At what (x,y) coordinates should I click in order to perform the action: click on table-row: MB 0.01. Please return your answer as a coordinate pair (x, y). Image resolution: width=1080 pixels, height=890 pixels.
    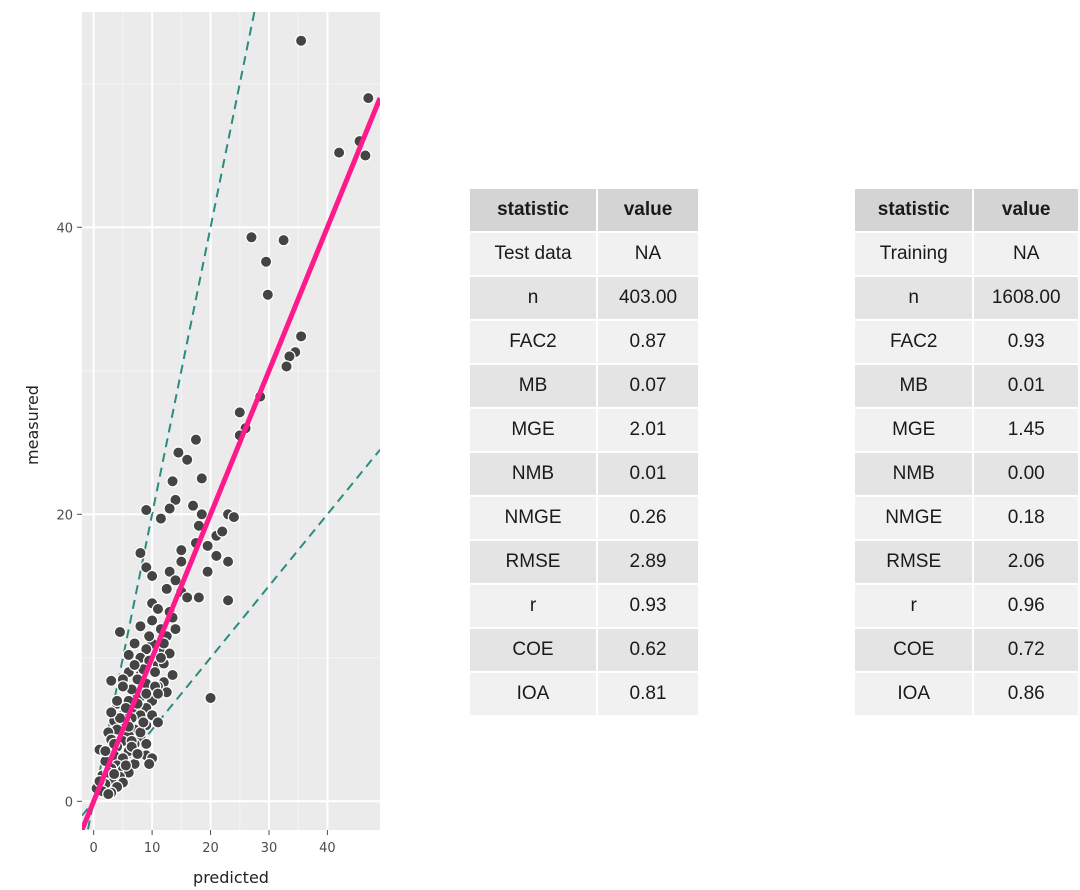
    Looking at the image, I should click on (967, 387).